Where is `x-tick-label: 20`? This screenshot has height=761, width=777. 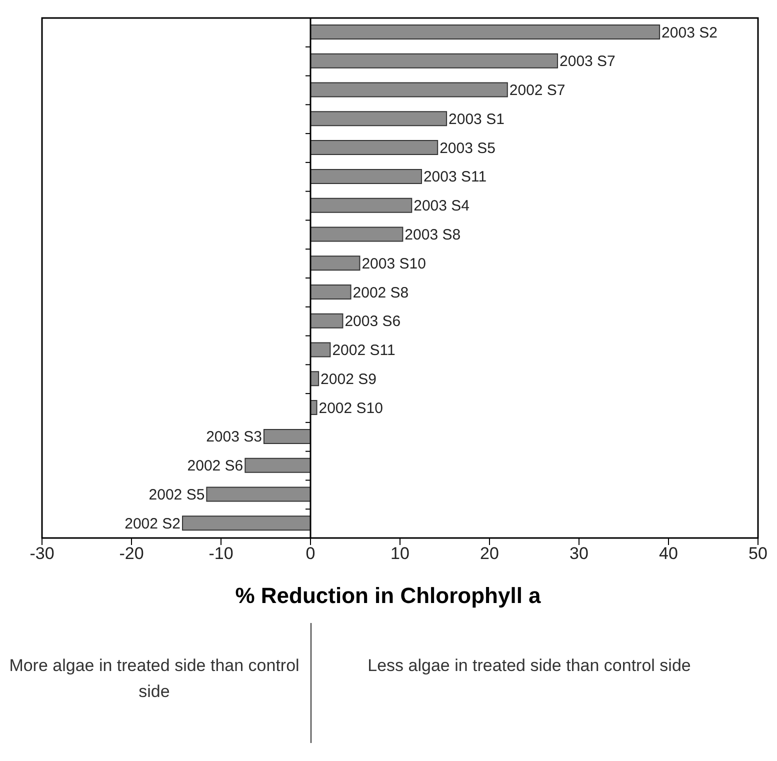
x-tick-label: 20 is located at coordinates (489, 554).